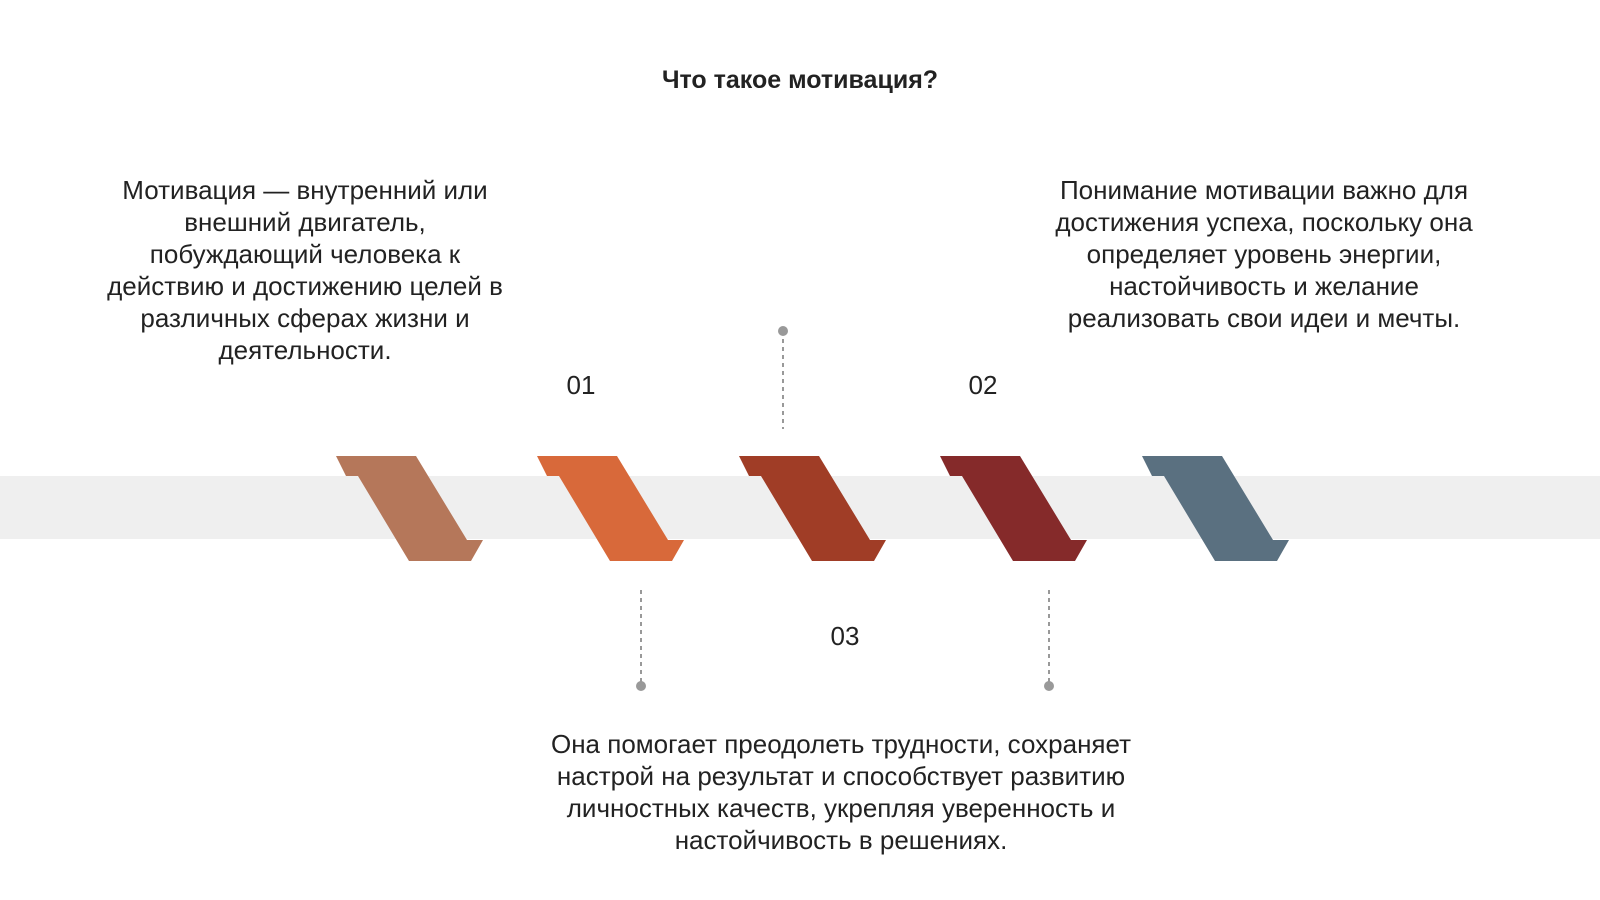  I want to click on text-line: внешний двигатель,, so click(305, 222).